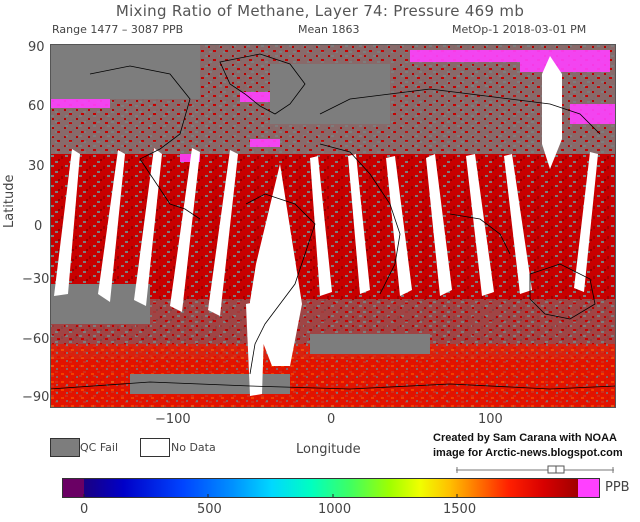  I want to click on colorbar-high-end, so click(589, 488).